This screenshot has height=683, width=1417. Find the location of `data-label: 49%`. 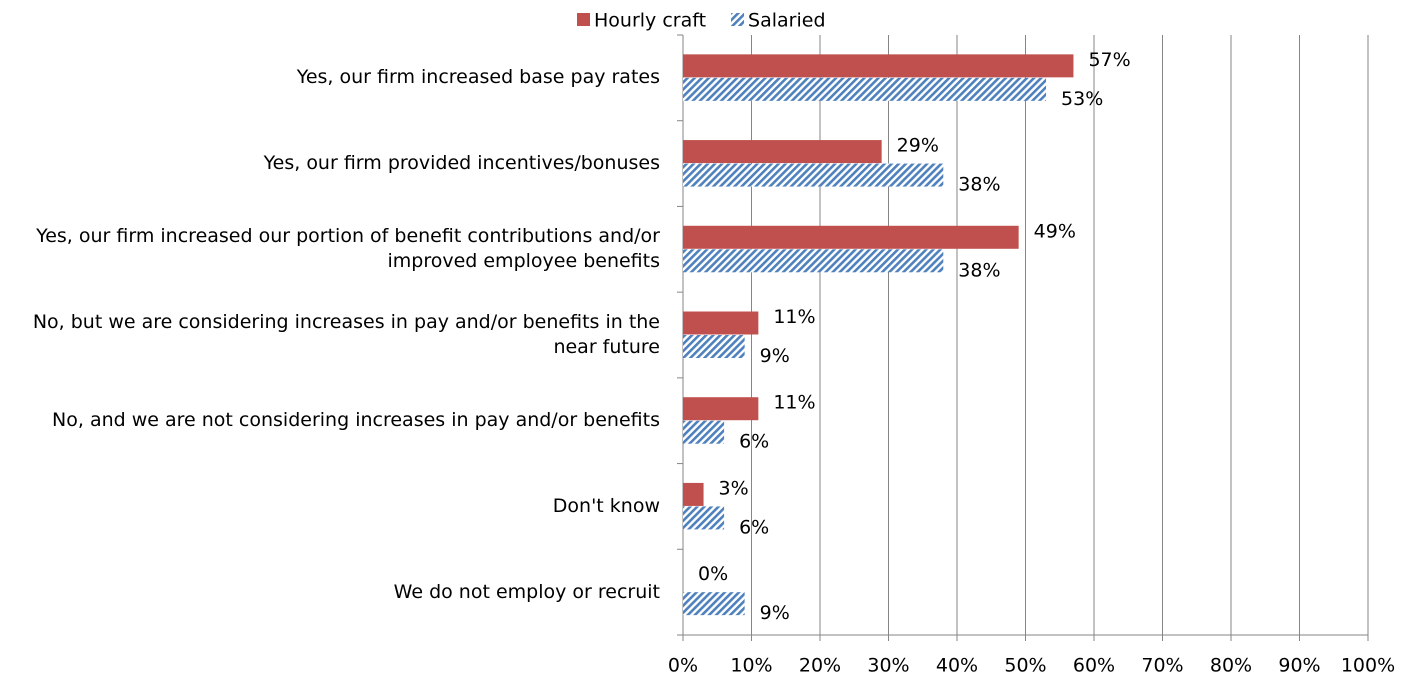

data-label: 49% is located at coordinates (1055, 231).